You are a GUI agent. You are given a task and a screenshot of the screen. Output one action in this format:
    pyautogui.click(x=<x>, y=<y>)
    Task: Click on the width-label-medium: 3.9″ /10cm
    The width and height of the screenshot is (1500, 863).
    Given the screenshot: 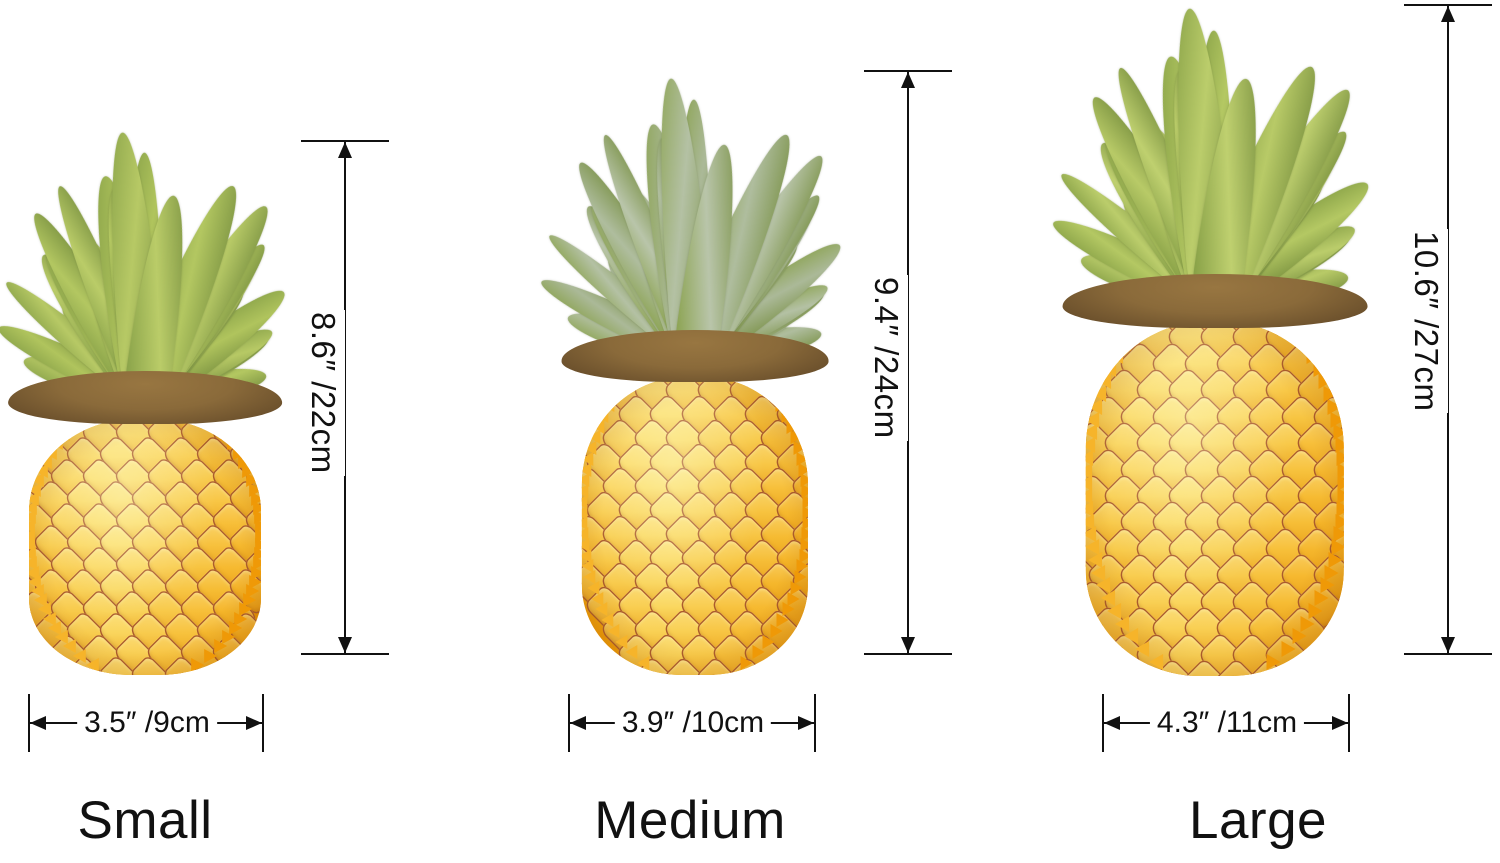 What is the action you would take?
    pyautogui.click(x=693, y=723)
    